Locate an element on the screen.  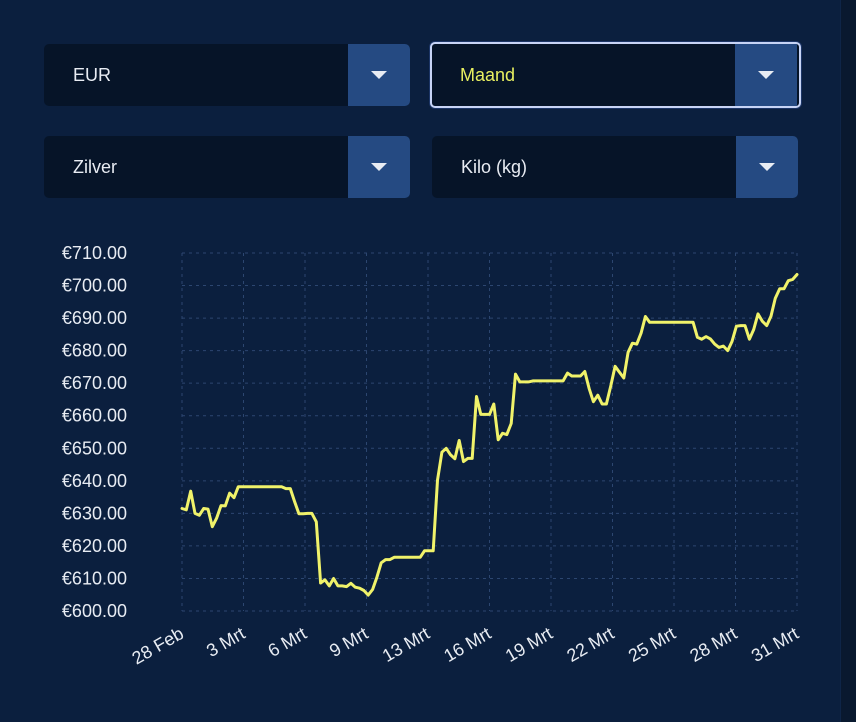
currency-dropdown-button is located at coordinates (379, 75).